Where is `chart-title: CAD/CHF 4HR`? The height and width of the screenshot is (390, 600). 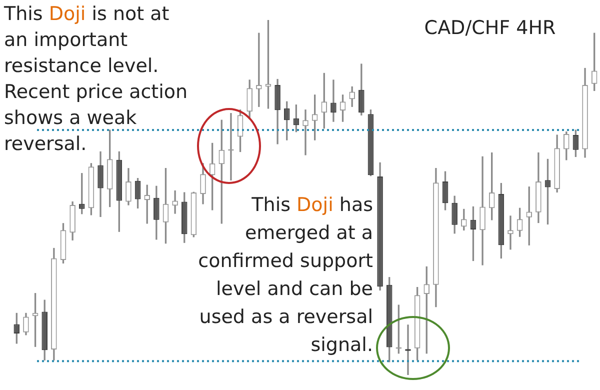
chart-title: CAD/CHF 4HR is located at coordinates (490, 28).